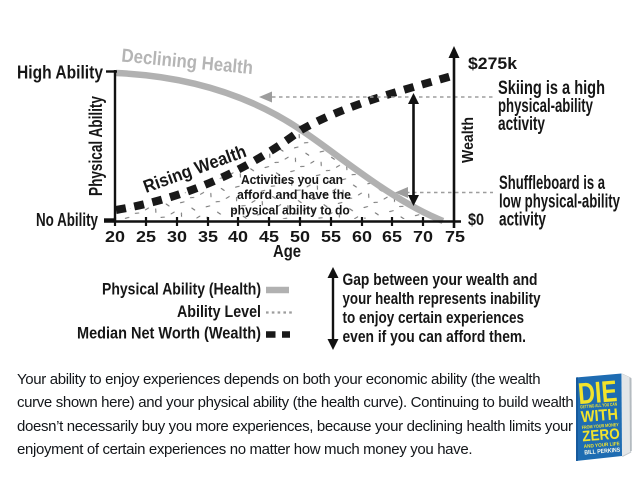 Image resolution: width=640 pixels, height=478 pixels. Describe the element at coordinates (300, 237) in the screenshot. I see `svg-text: 50` at that location.